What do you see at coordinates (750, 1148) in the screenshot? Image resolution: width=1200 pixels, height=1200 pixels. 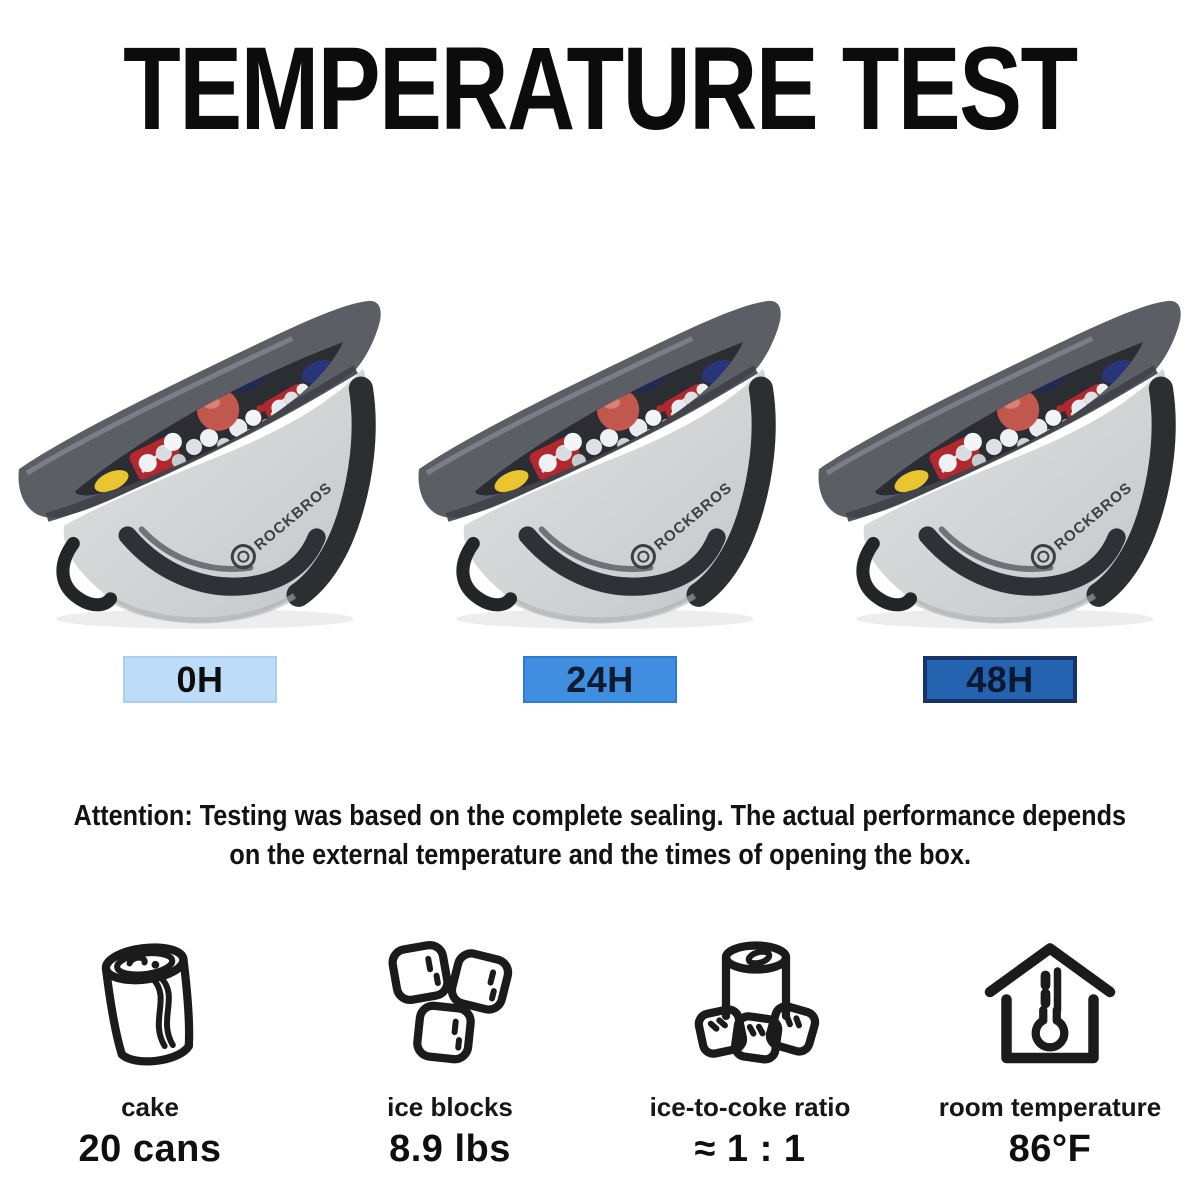 I see `stat-value: ≈ 1 : 1` at bounding box center [750, 1148].